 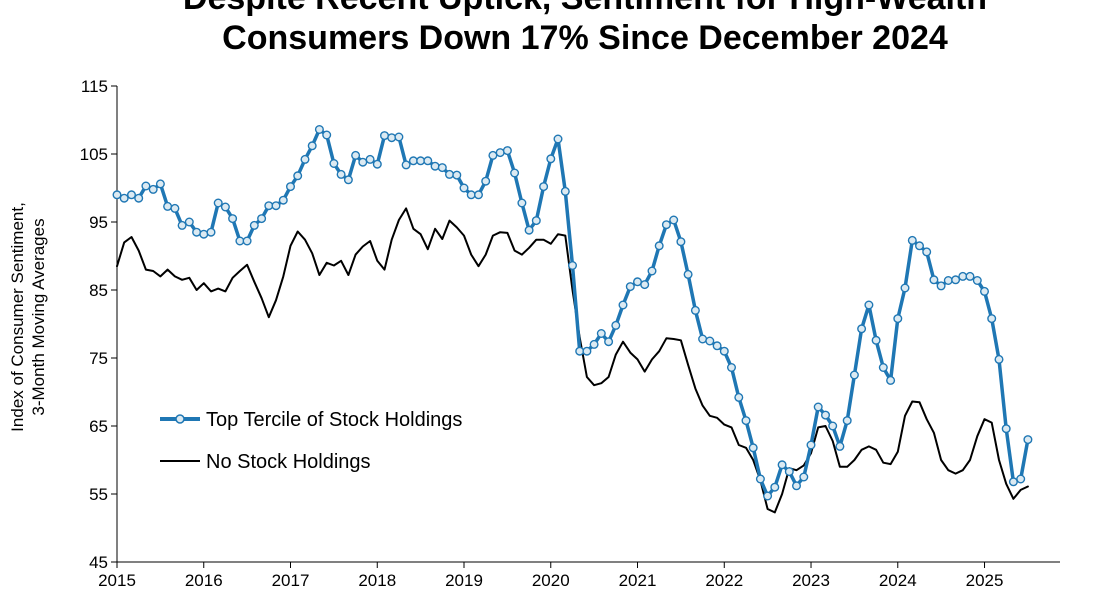 I want to click on y-axis-label-line-1: Index of Consumer Sentiment,, so click(x=17, y=317).